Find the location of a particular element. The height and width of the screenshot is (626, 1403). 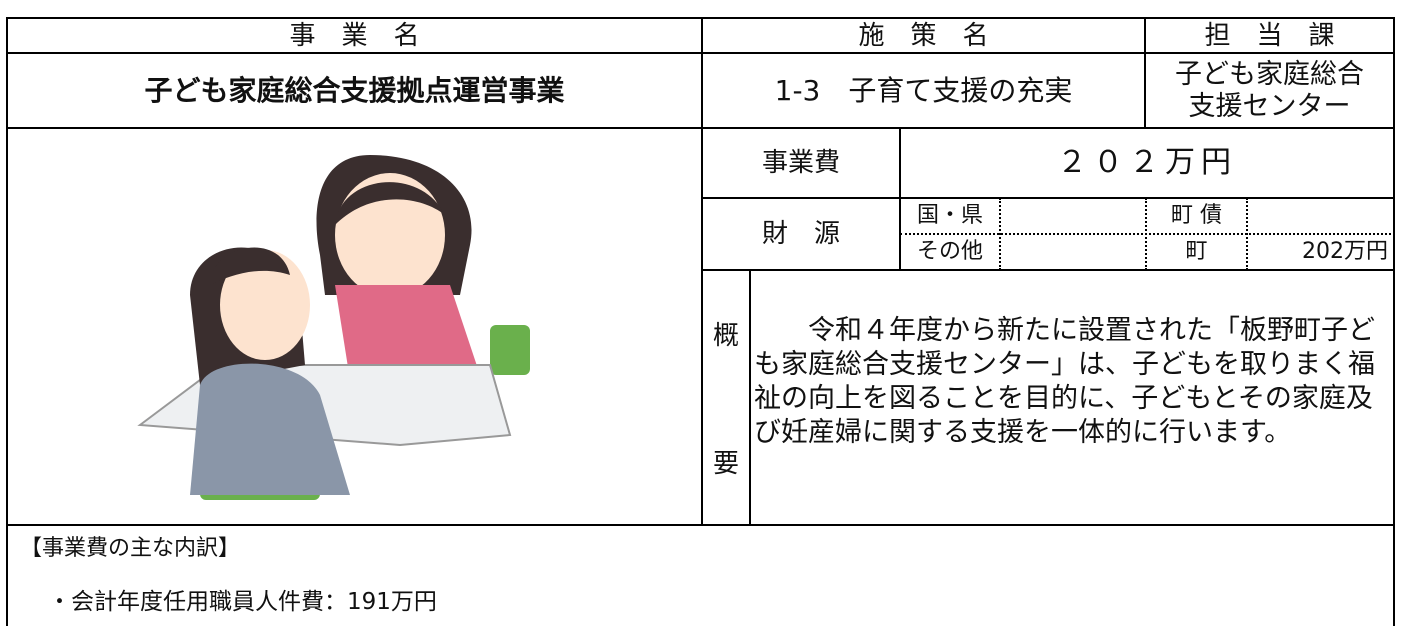

cost-label: 事業費 is located at coordinates (800, 163).